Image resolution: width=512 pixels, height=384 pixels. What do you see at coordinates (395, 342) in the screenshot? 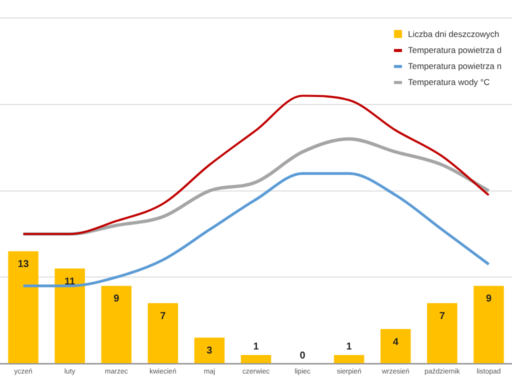
I see `data-label: 4` at bounding box center [395, 342].